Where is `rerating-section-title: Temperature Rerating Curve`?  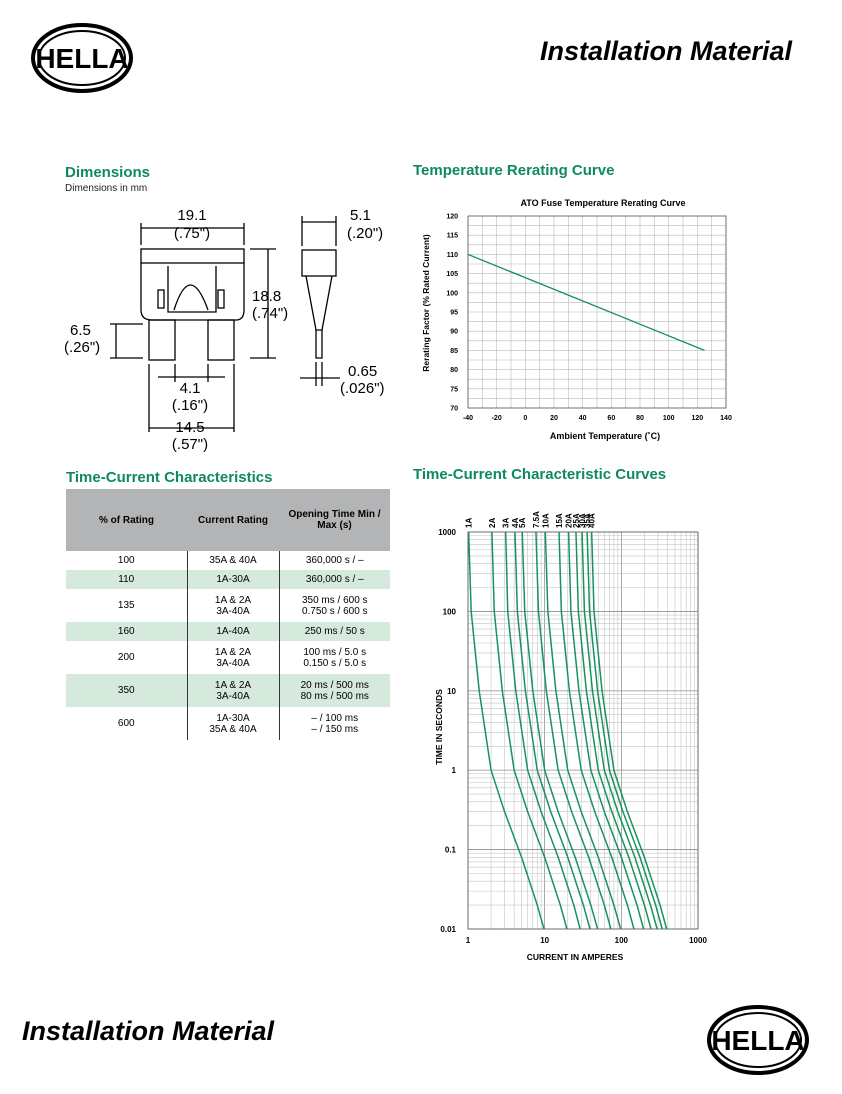
rerating-section-title: Temperature Rerating Curve is located at coordinates (514, 170).